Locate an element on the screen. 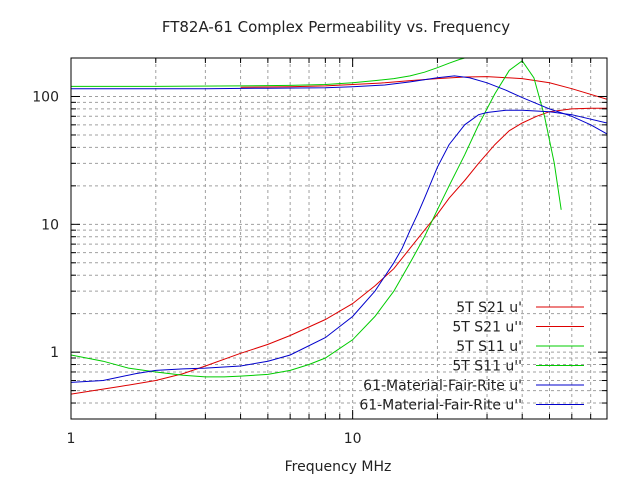  y-tick-label: 100 is located at coordinates (45, 97).